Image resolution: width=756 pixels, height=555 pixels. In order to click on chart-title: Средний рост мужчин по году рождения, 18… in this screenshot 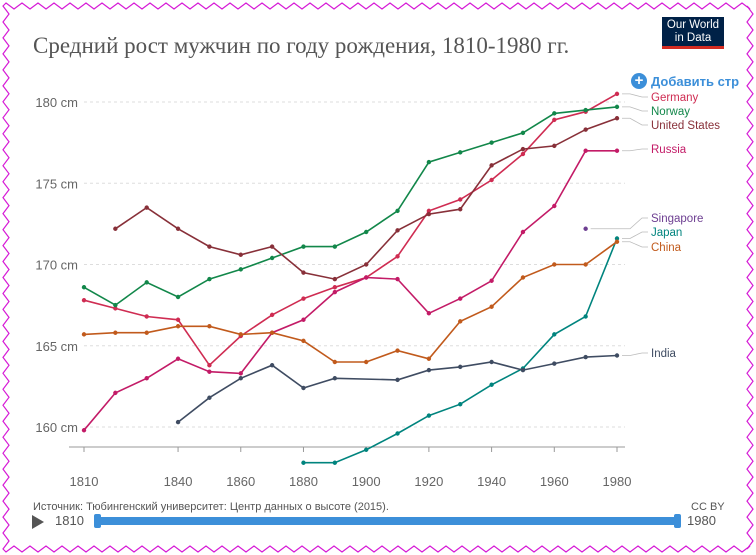, I will do `click(301, 45)`.